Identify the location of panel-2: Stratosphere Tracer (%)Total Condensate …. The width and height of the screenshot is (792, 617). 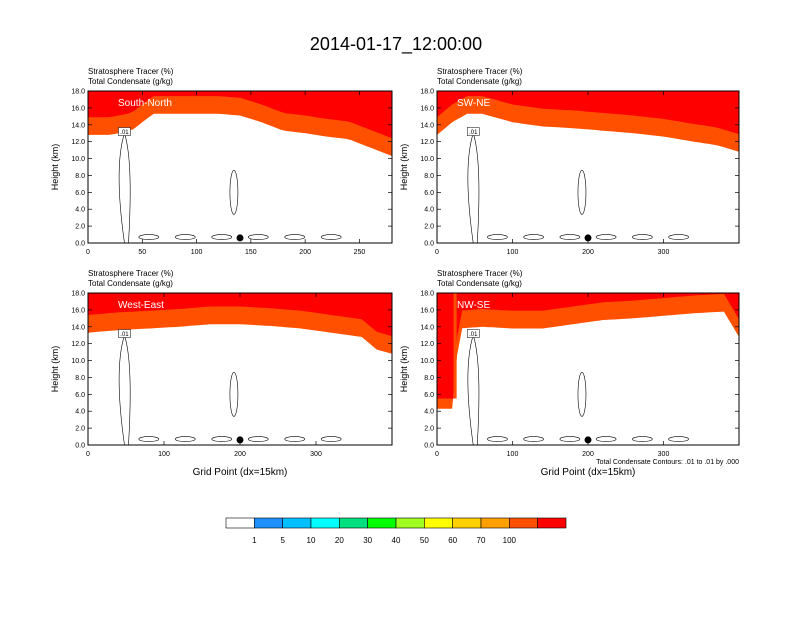
(569, 161).